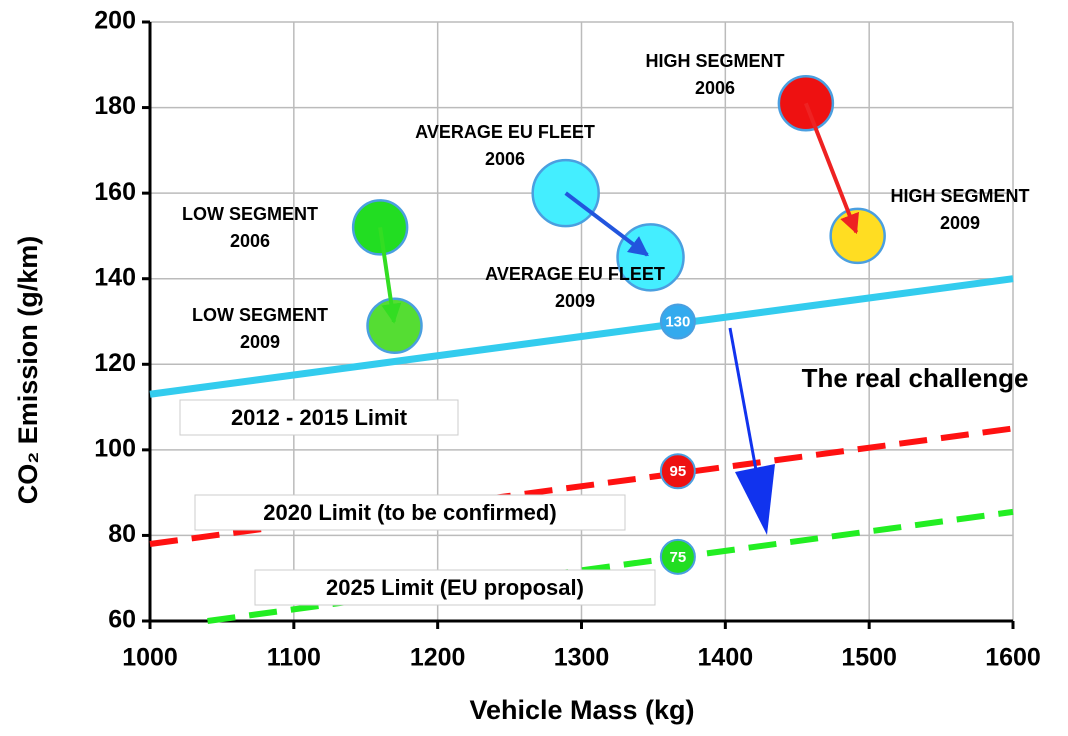 The image size is (1068, 736). I want to click on y-axis-label: CO₂ Emission (g/km), so click(28, 370).